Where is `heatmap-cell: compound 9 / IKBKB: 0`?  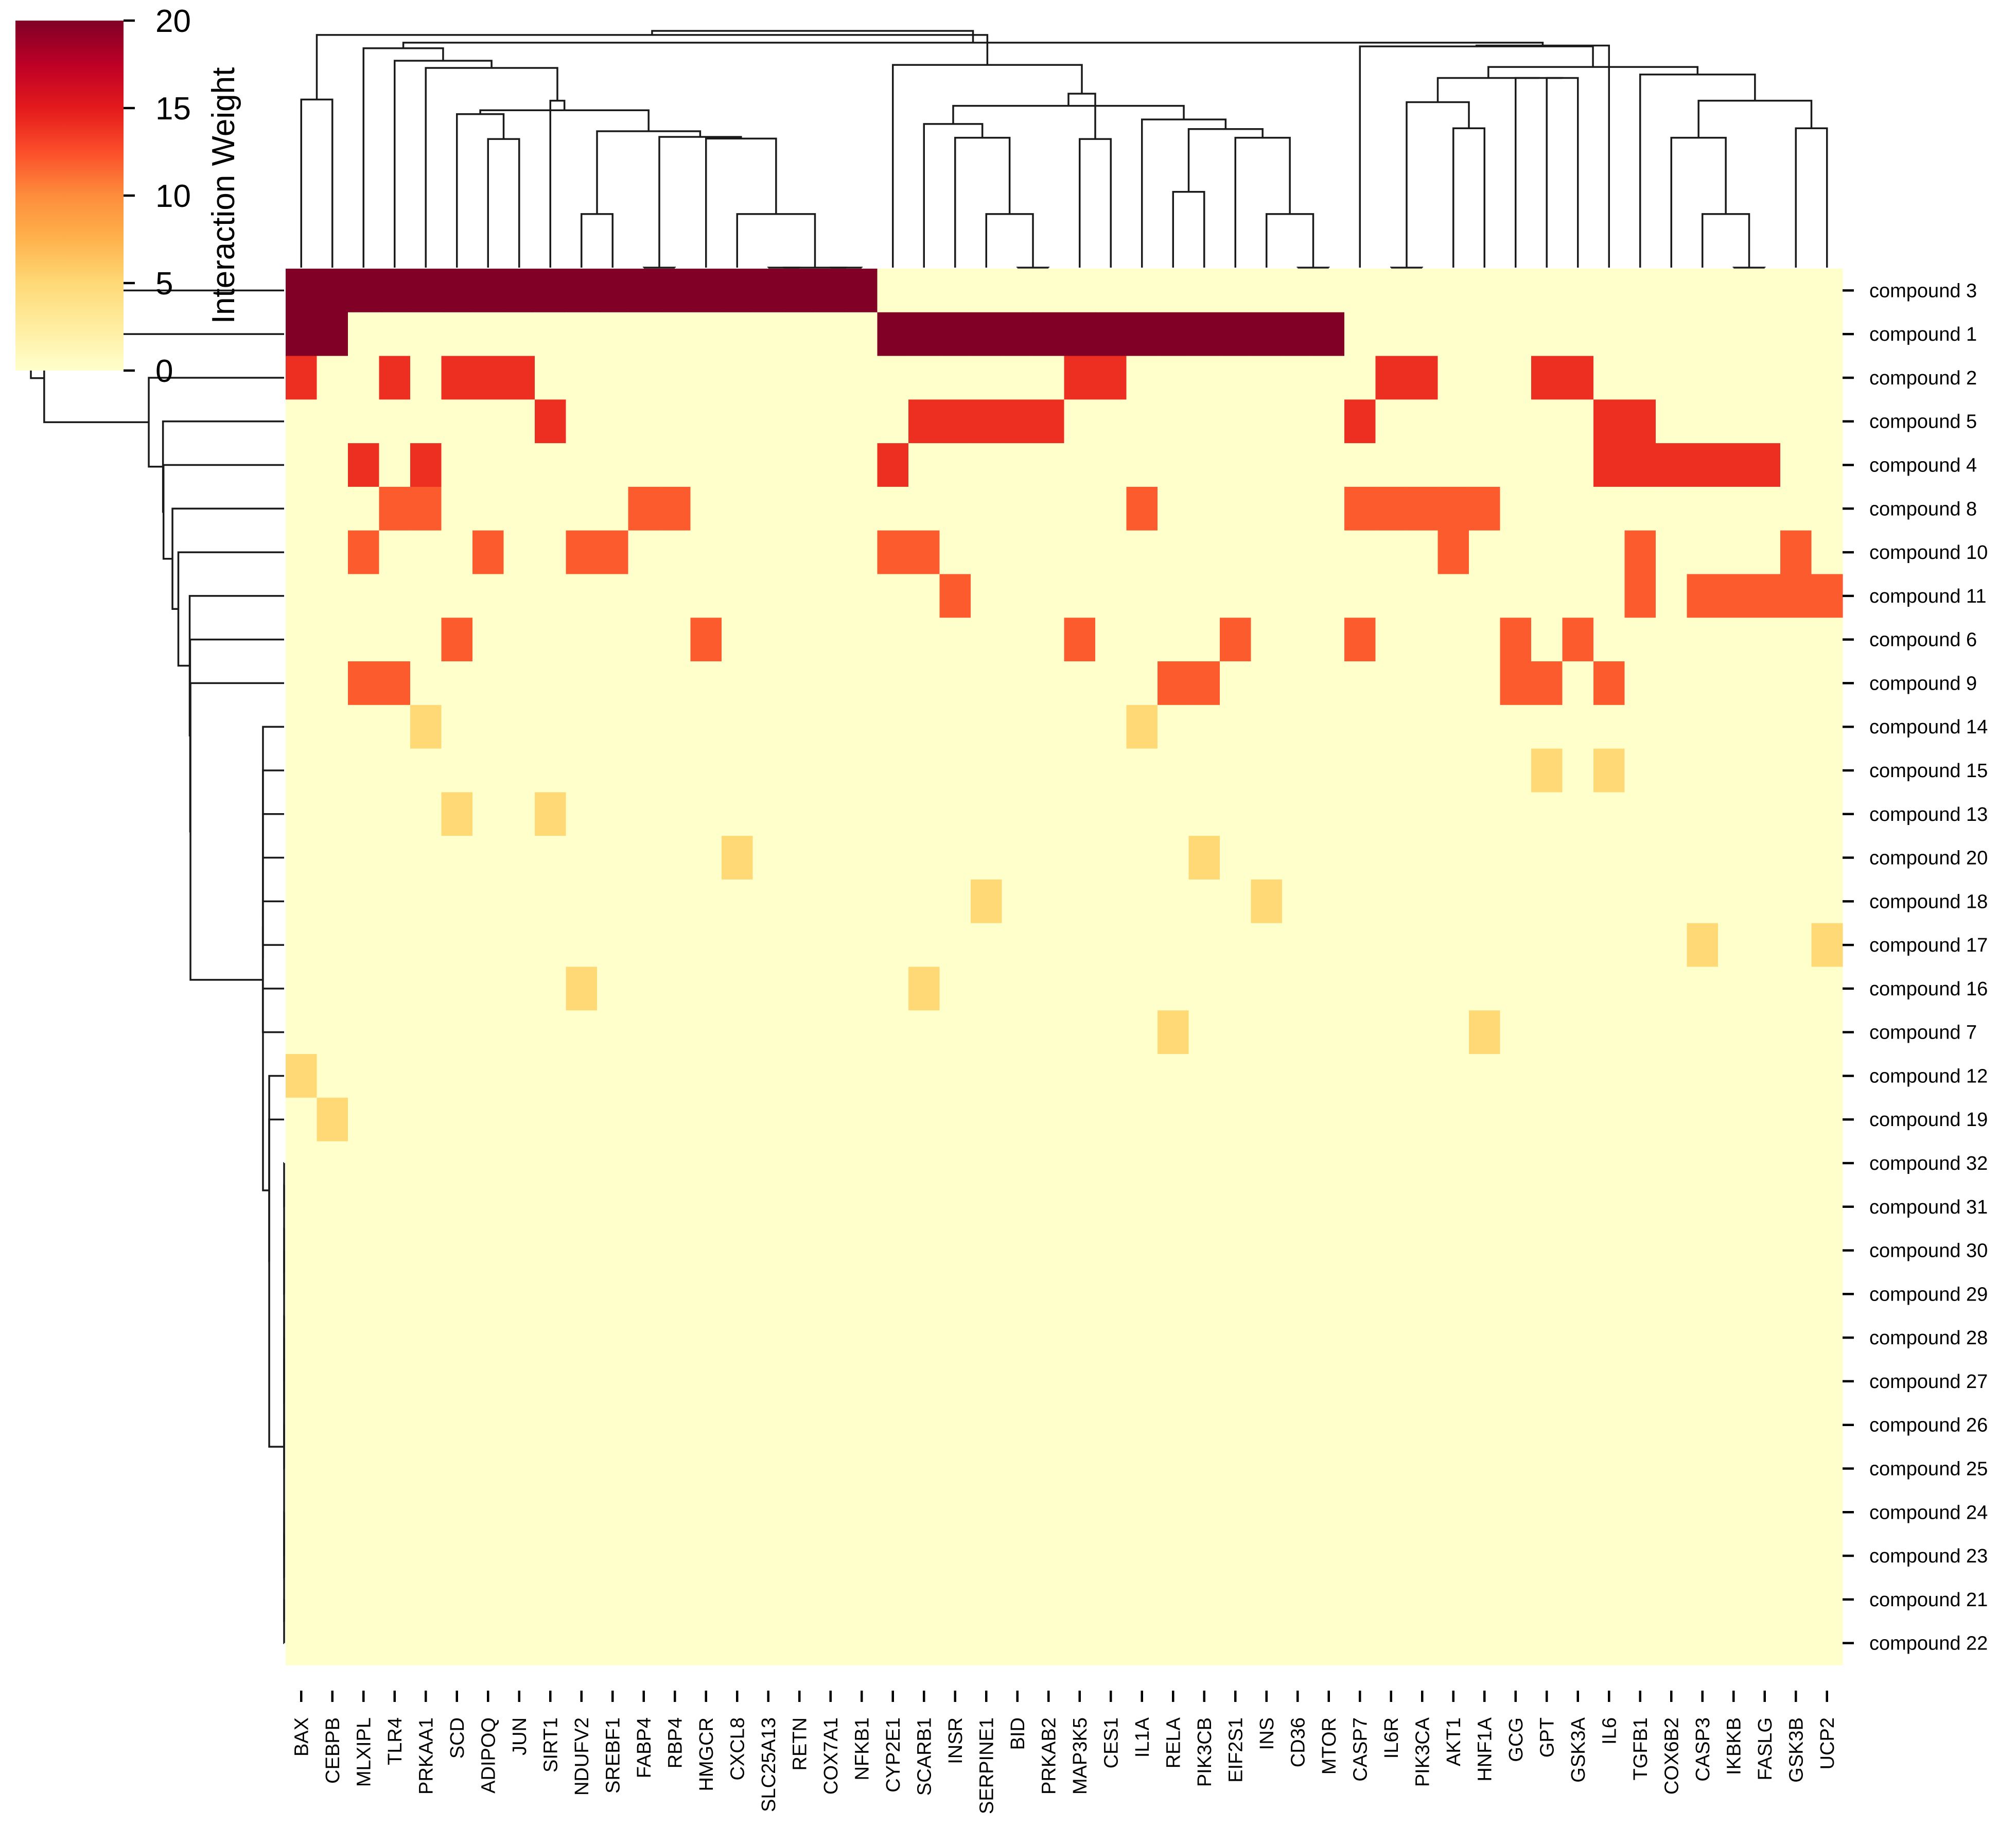
heatmap-cell: compound 9 / IKBKB: 0 is located at coordinates (1734, 683).